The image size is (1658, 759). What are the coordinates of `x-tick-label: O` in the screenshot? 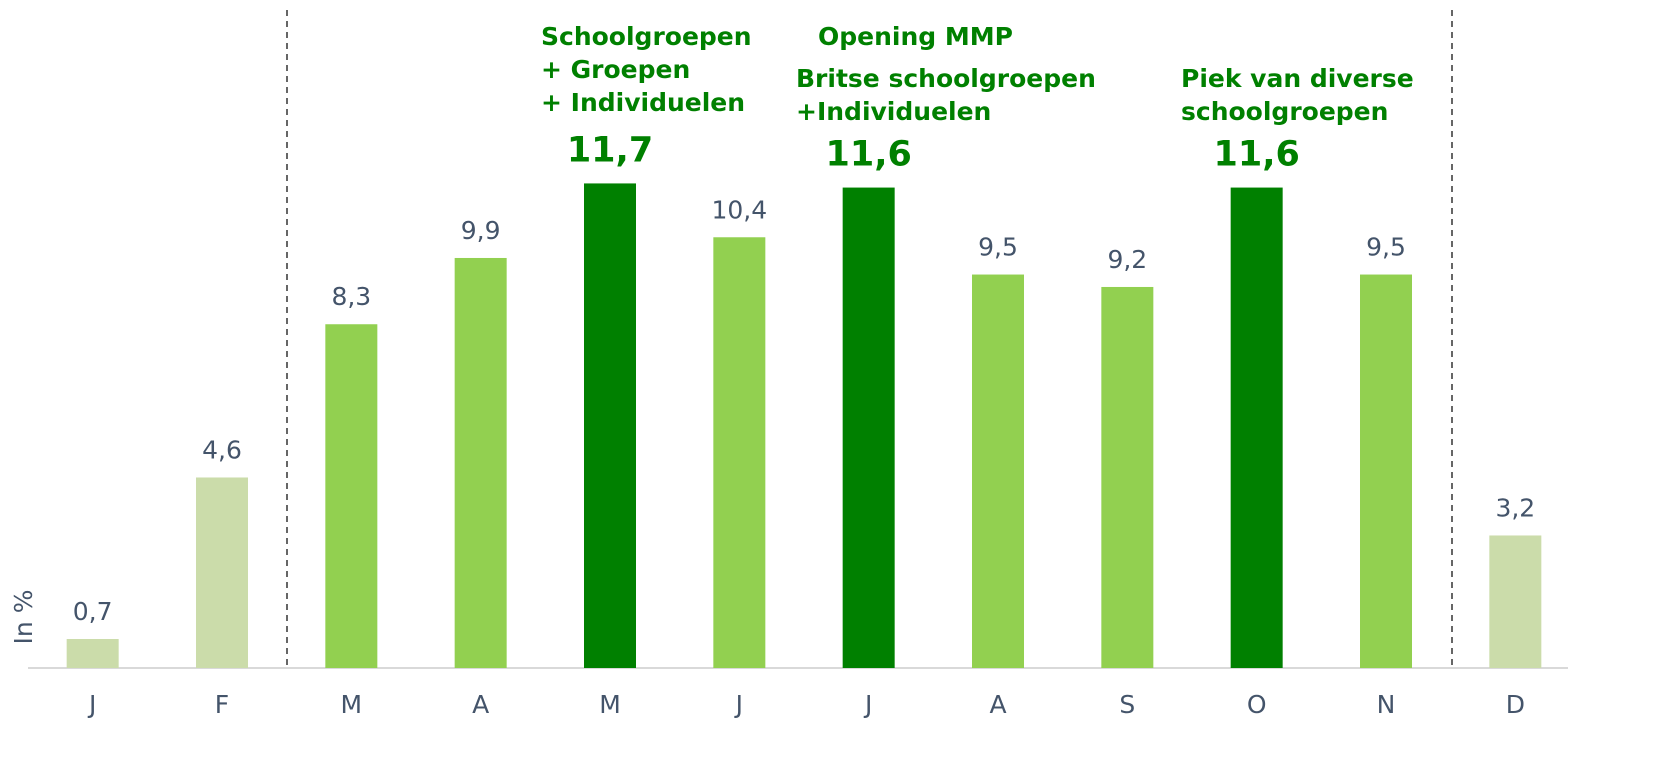 It's located at (1257, 704).